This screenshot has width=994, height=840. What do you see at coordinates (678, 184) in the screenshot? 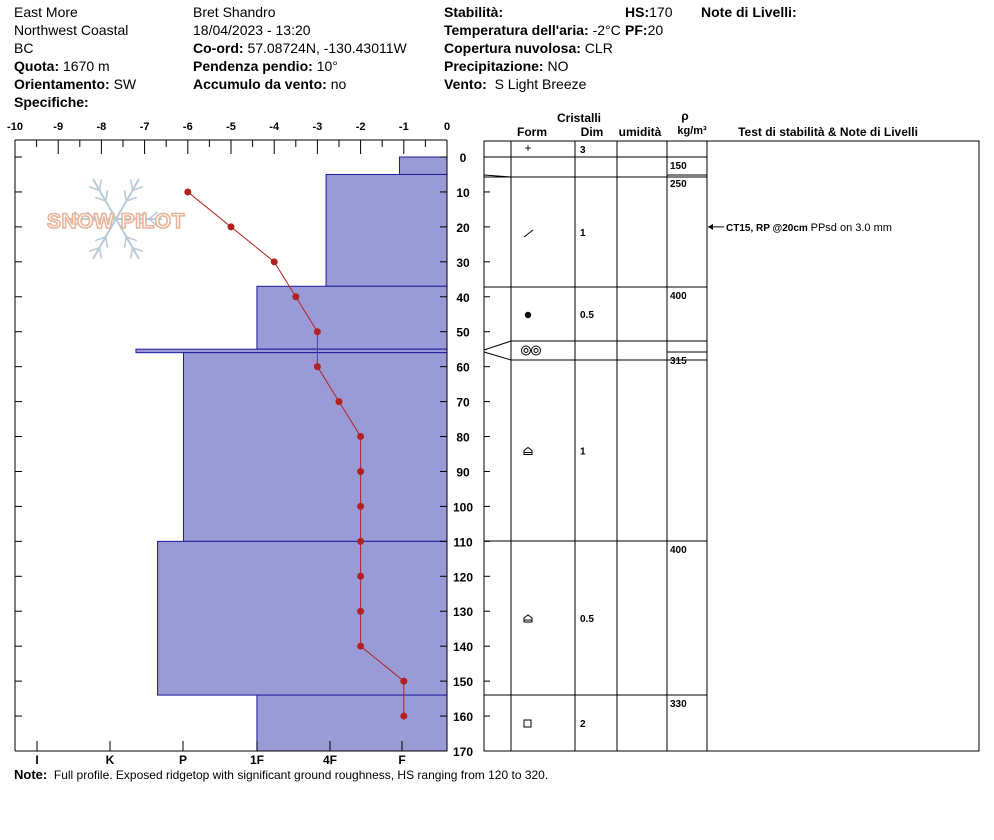
I see `density-value: 250` at bounding box center [678, 184].